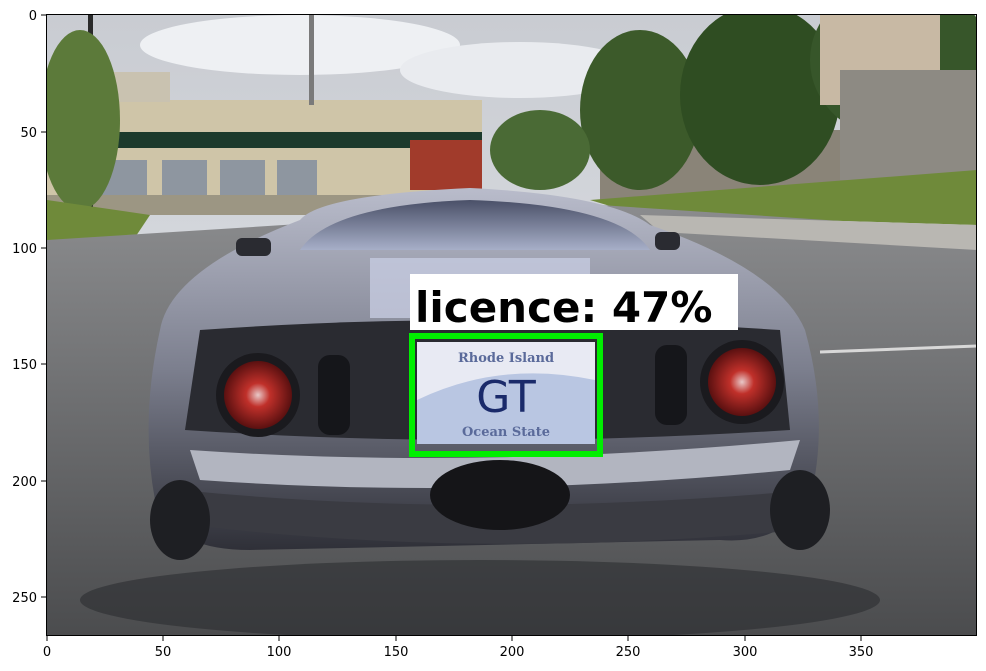  I want to click on x-tick-label: 100, so click(279, 652).